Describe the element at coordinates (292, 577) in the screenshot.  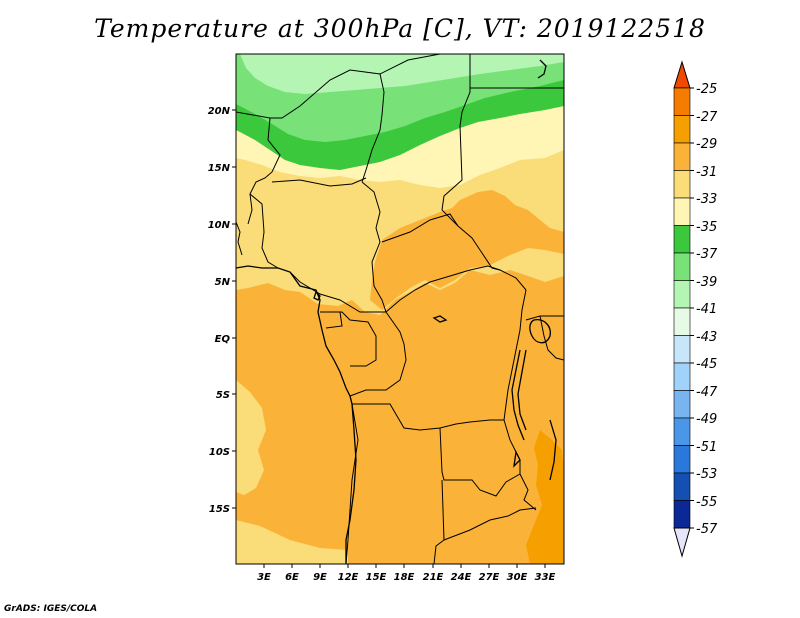
I see `lon-label: 6E` at that location.